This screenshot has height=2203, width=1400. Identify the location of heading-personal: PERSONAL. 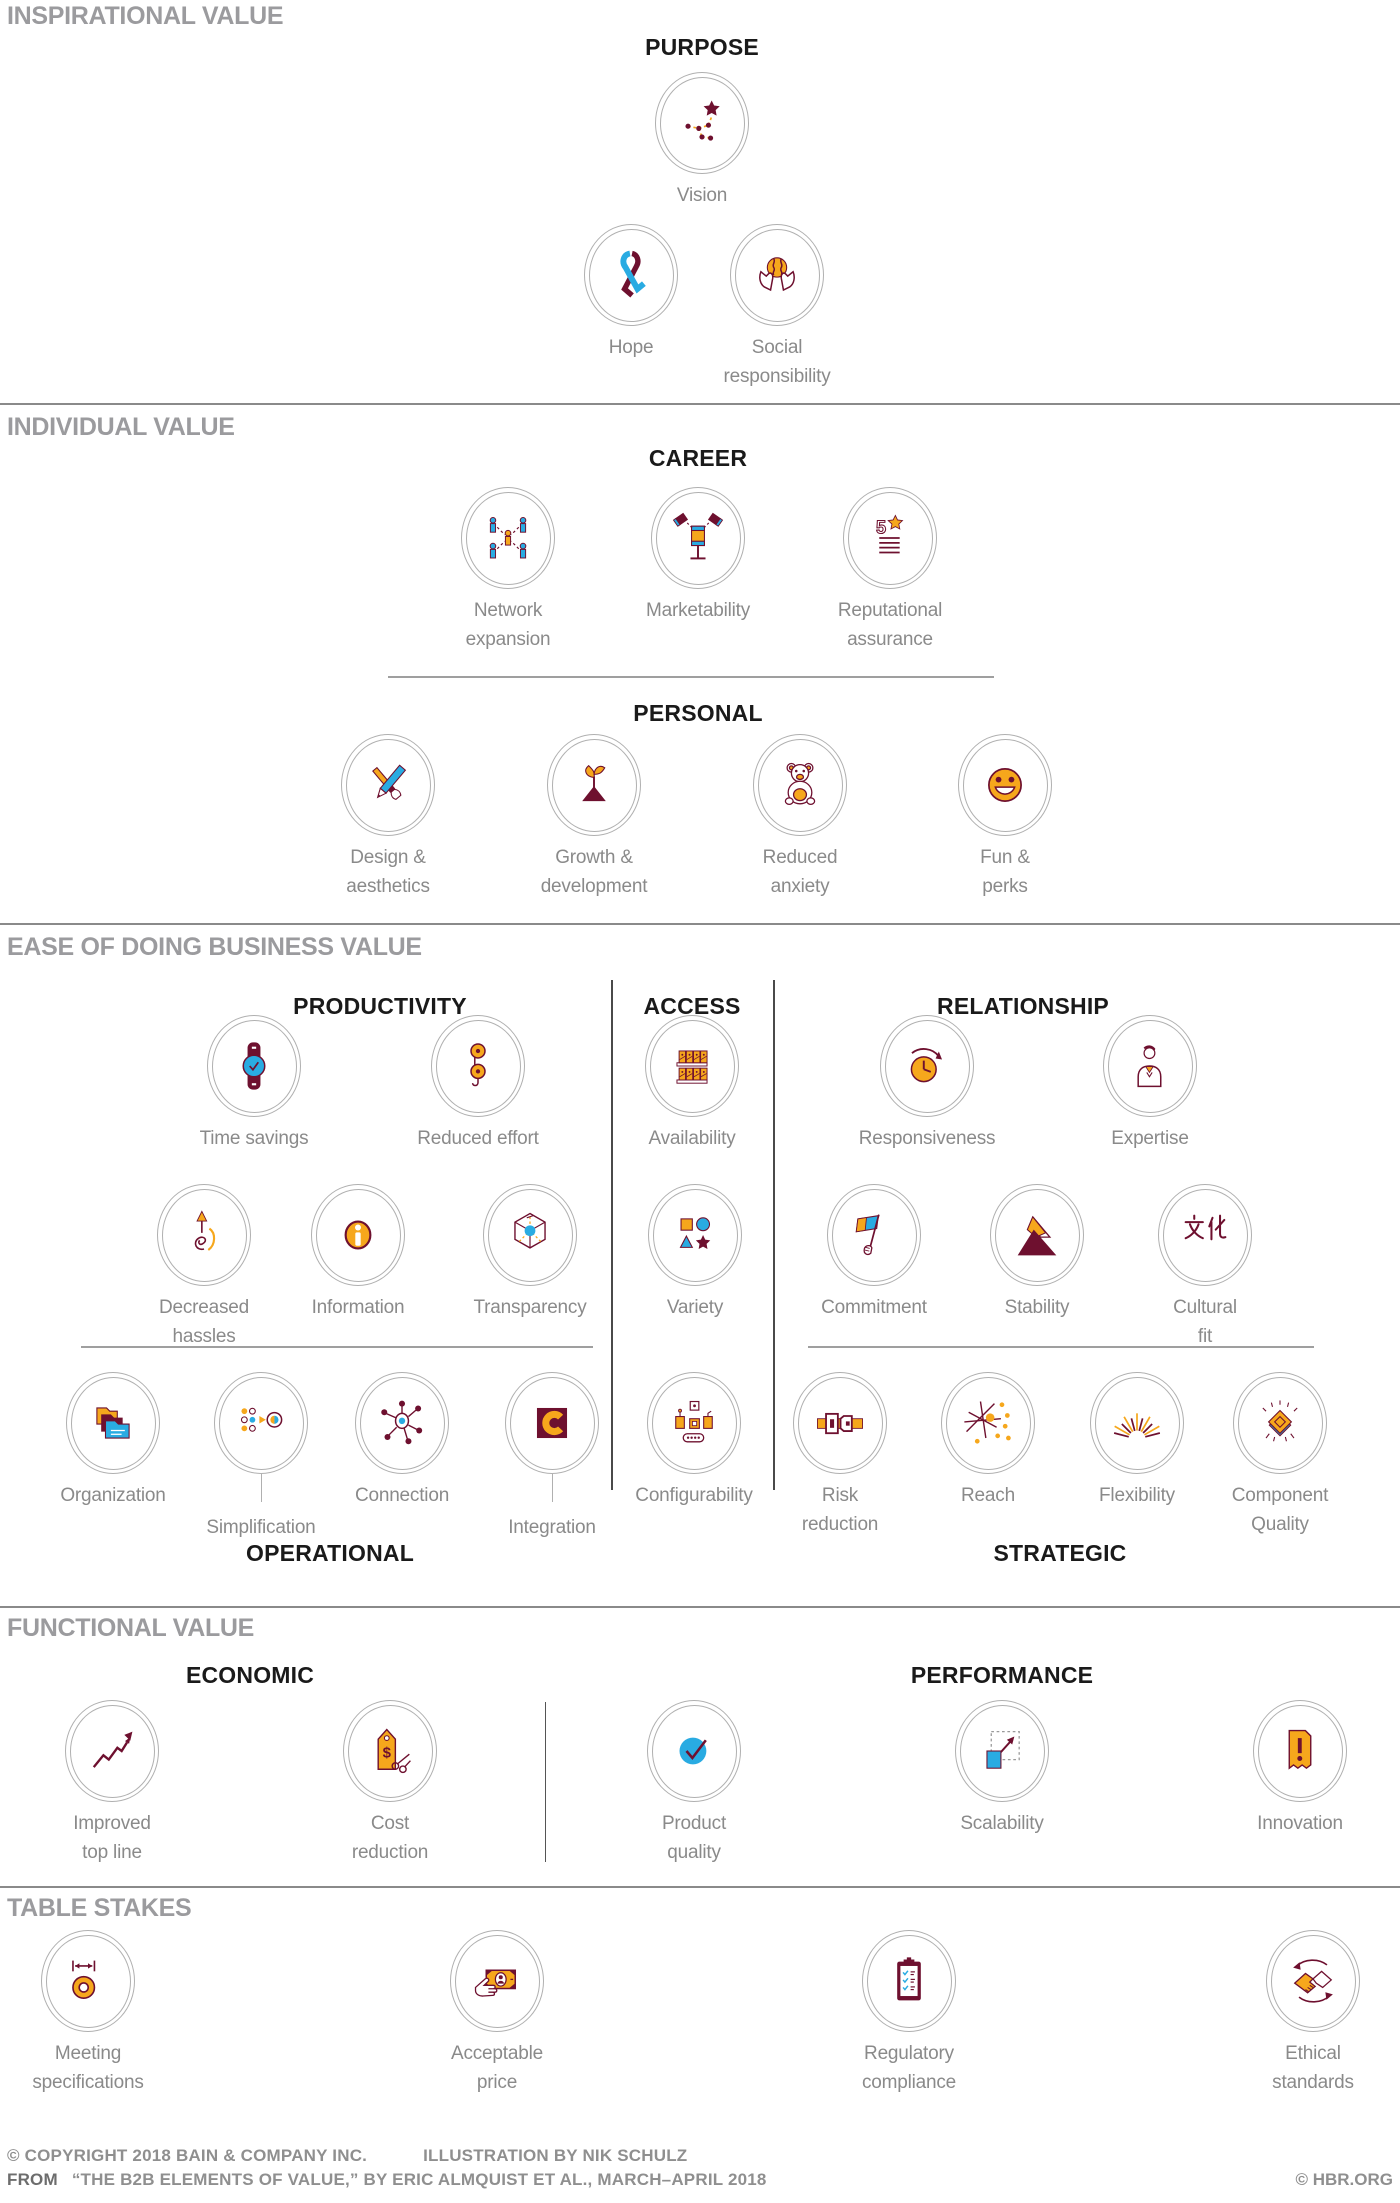
(698, 713).